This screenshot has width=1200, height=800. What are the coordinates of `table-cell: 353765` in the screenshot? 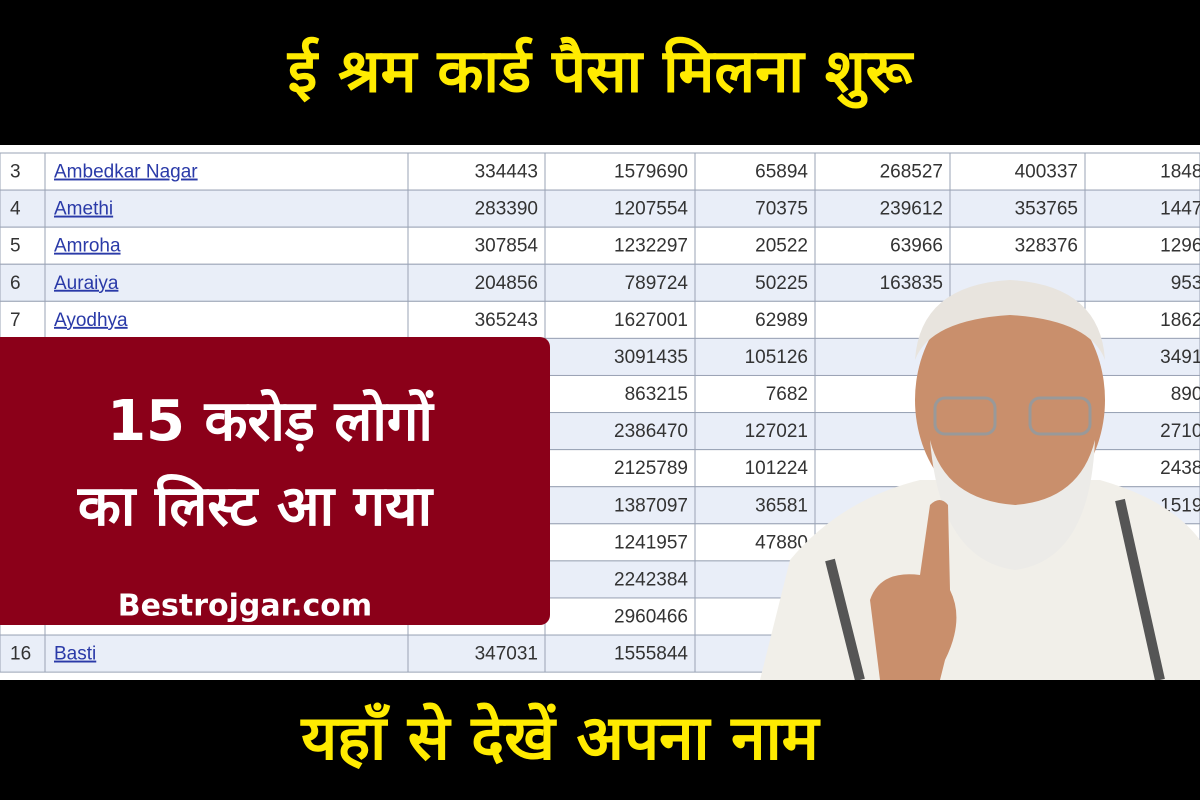 It's located at (1046, 209).